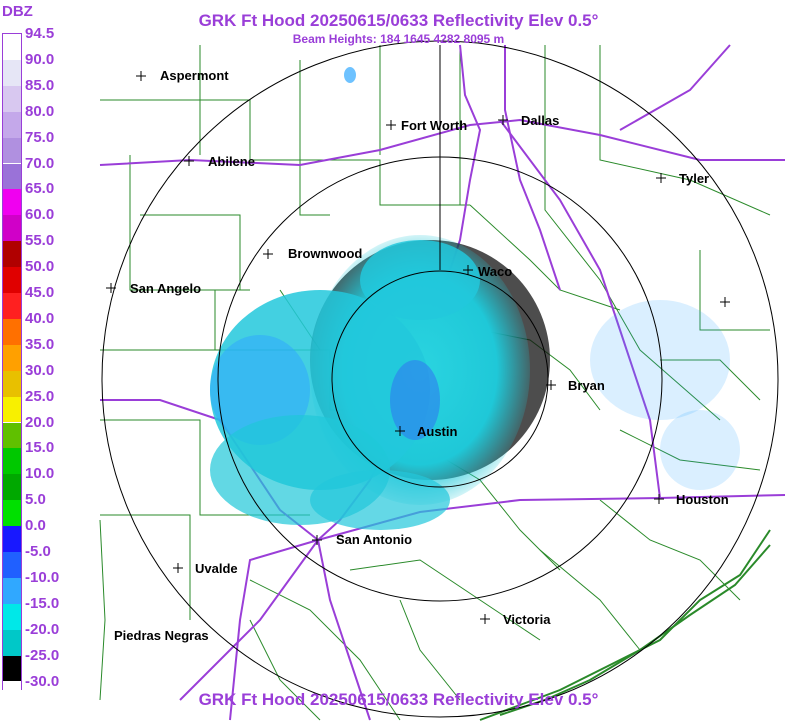 This screenshot has height=726, width=797. I want to click on city-label-uvalde: Uvalde, so click(216, 568).